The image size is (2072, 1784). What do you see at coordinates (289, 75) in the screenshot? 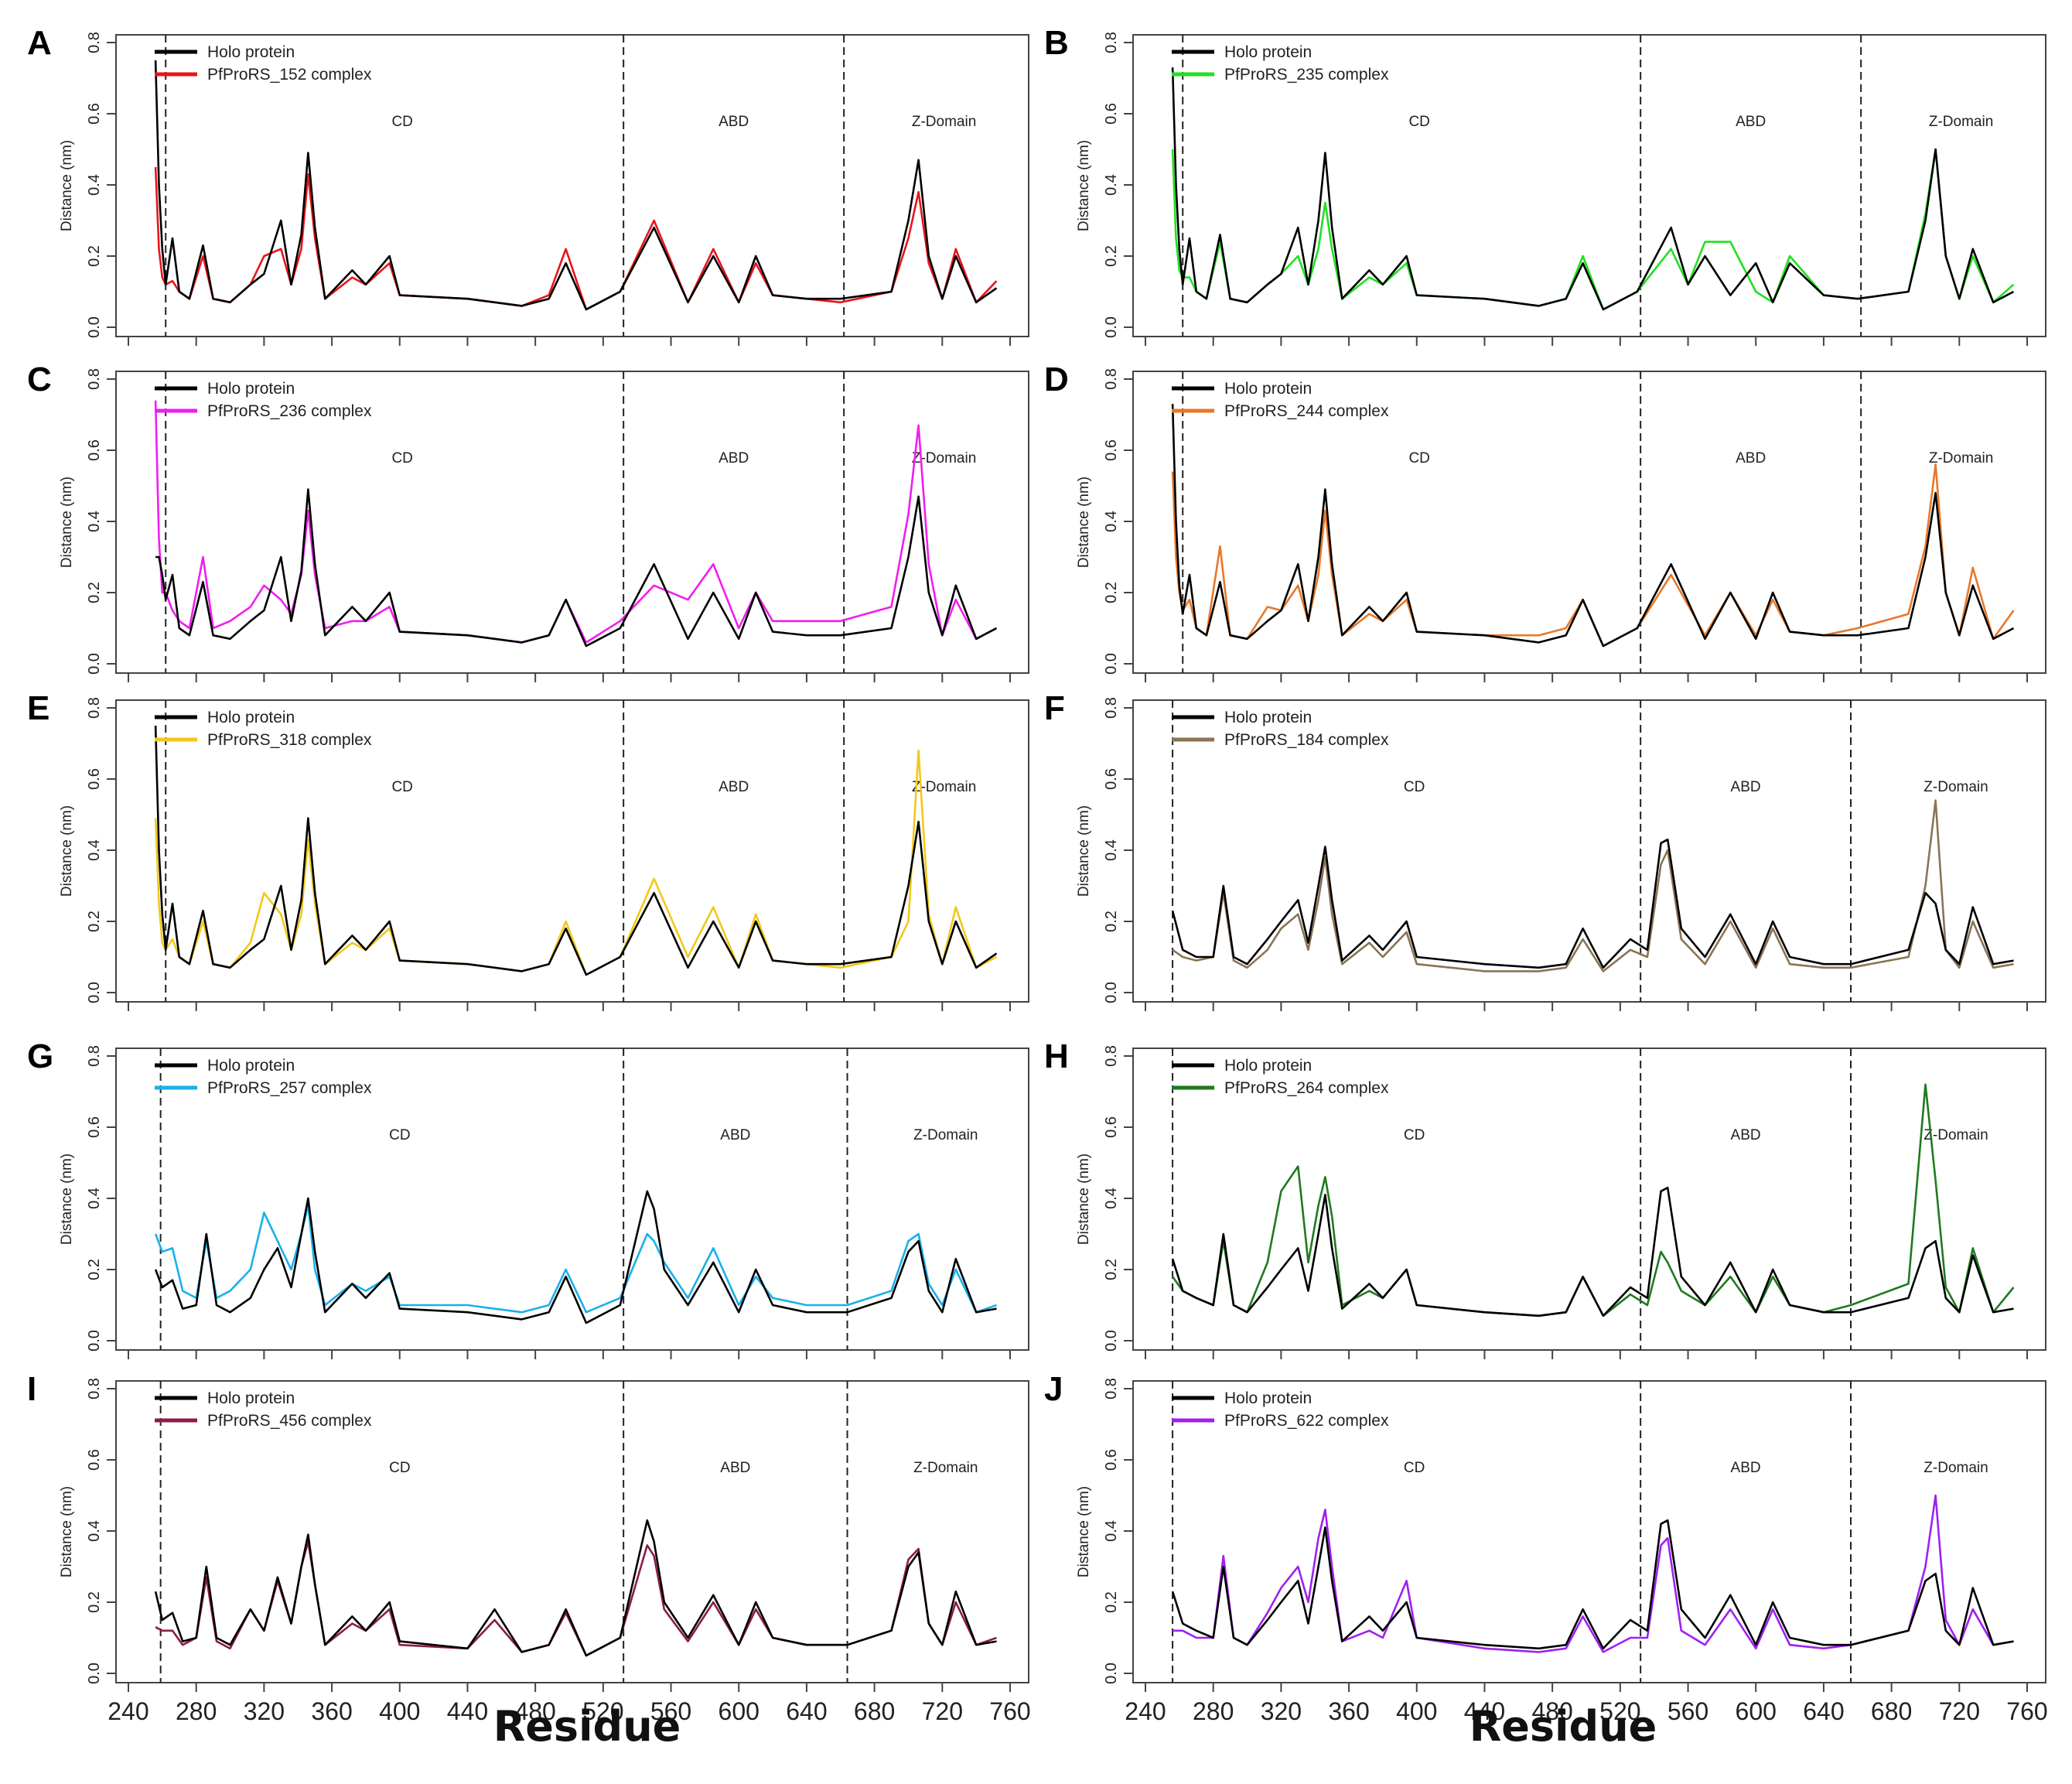
I see `legend-label: PfProRS_152 complex` at bounding box center [289, 75].